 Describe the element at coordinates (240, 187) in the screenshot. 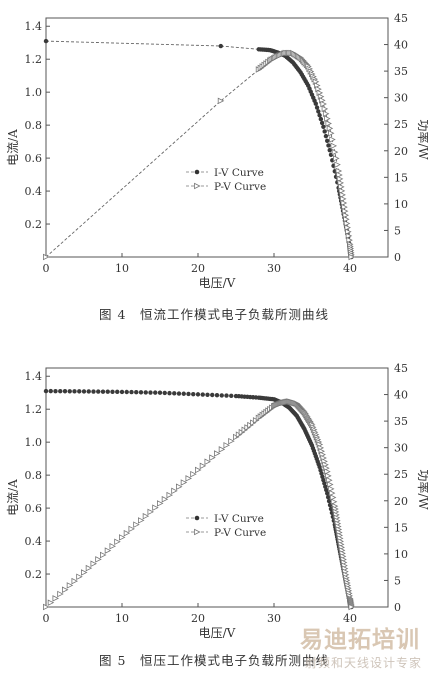

I see `legend-label-pv: P-V Curve` at that location.